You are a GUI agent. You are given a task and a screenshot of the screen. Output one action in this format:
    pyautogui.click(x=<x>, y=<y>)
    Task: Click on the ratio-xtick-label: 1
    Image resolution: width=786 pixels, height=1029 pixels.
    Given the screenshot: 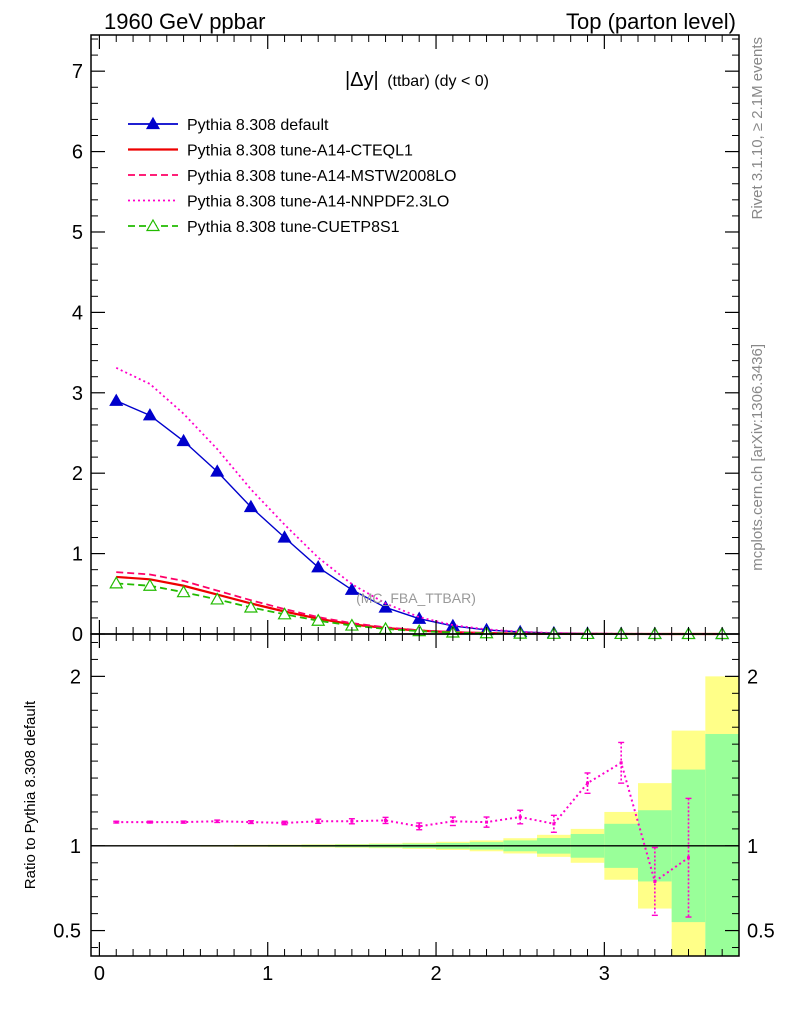 What is the action you would take?
    pyautogui.click(x=267, y=974)
    